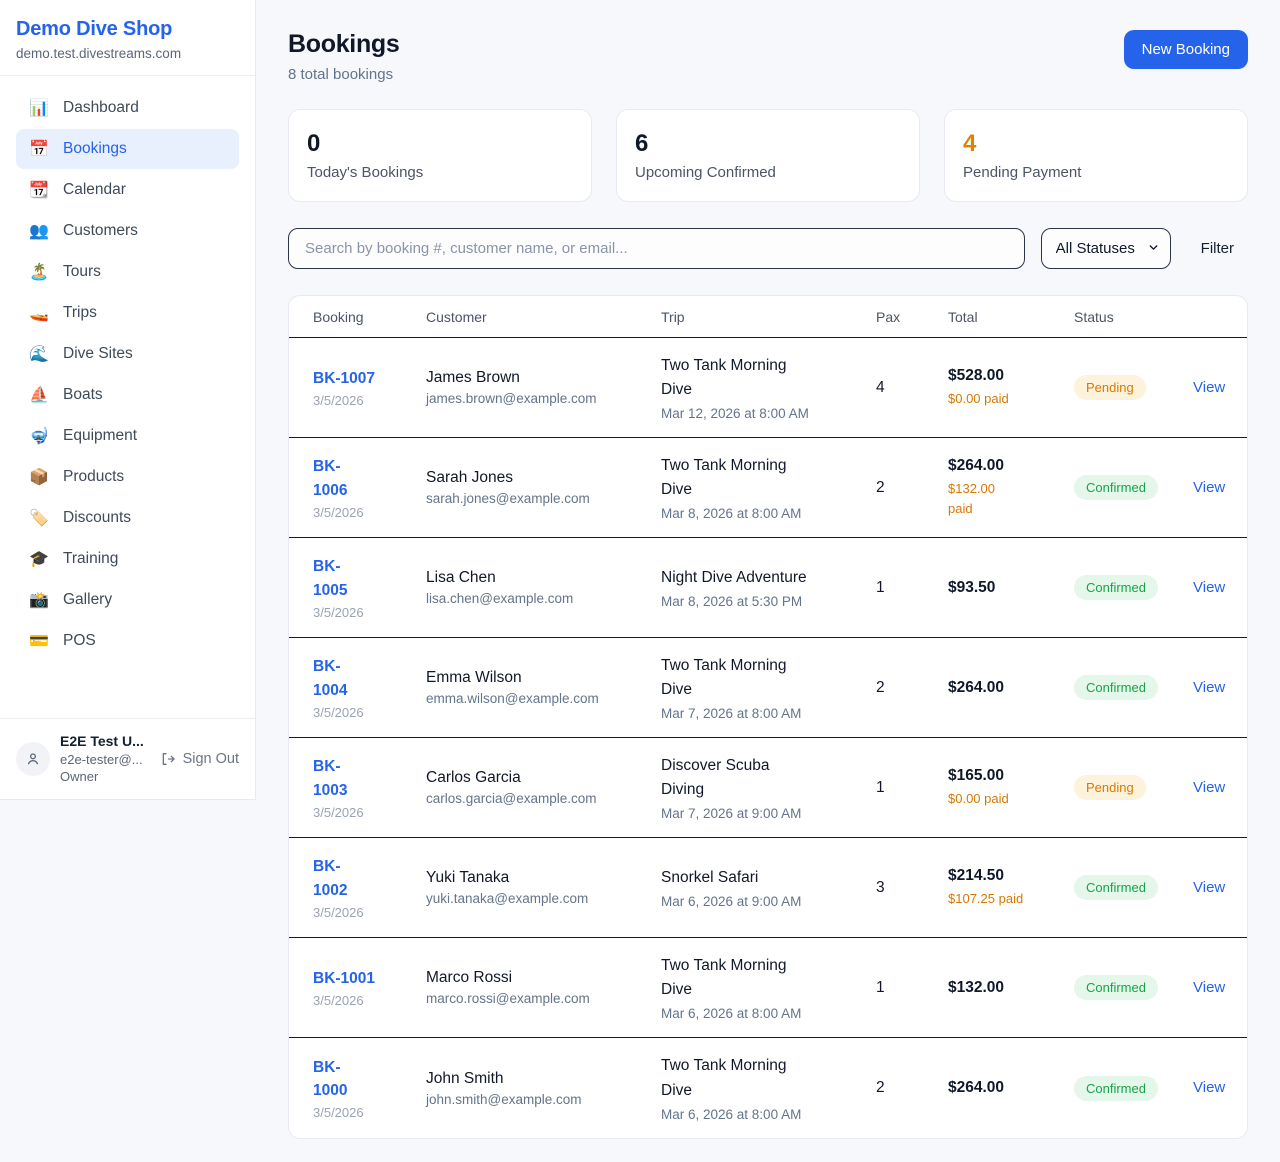 Image resolution: width=1280 pixels, height=1162 pixels. I want to click on booking-id-link: BK- 1003, so click(330, 778).